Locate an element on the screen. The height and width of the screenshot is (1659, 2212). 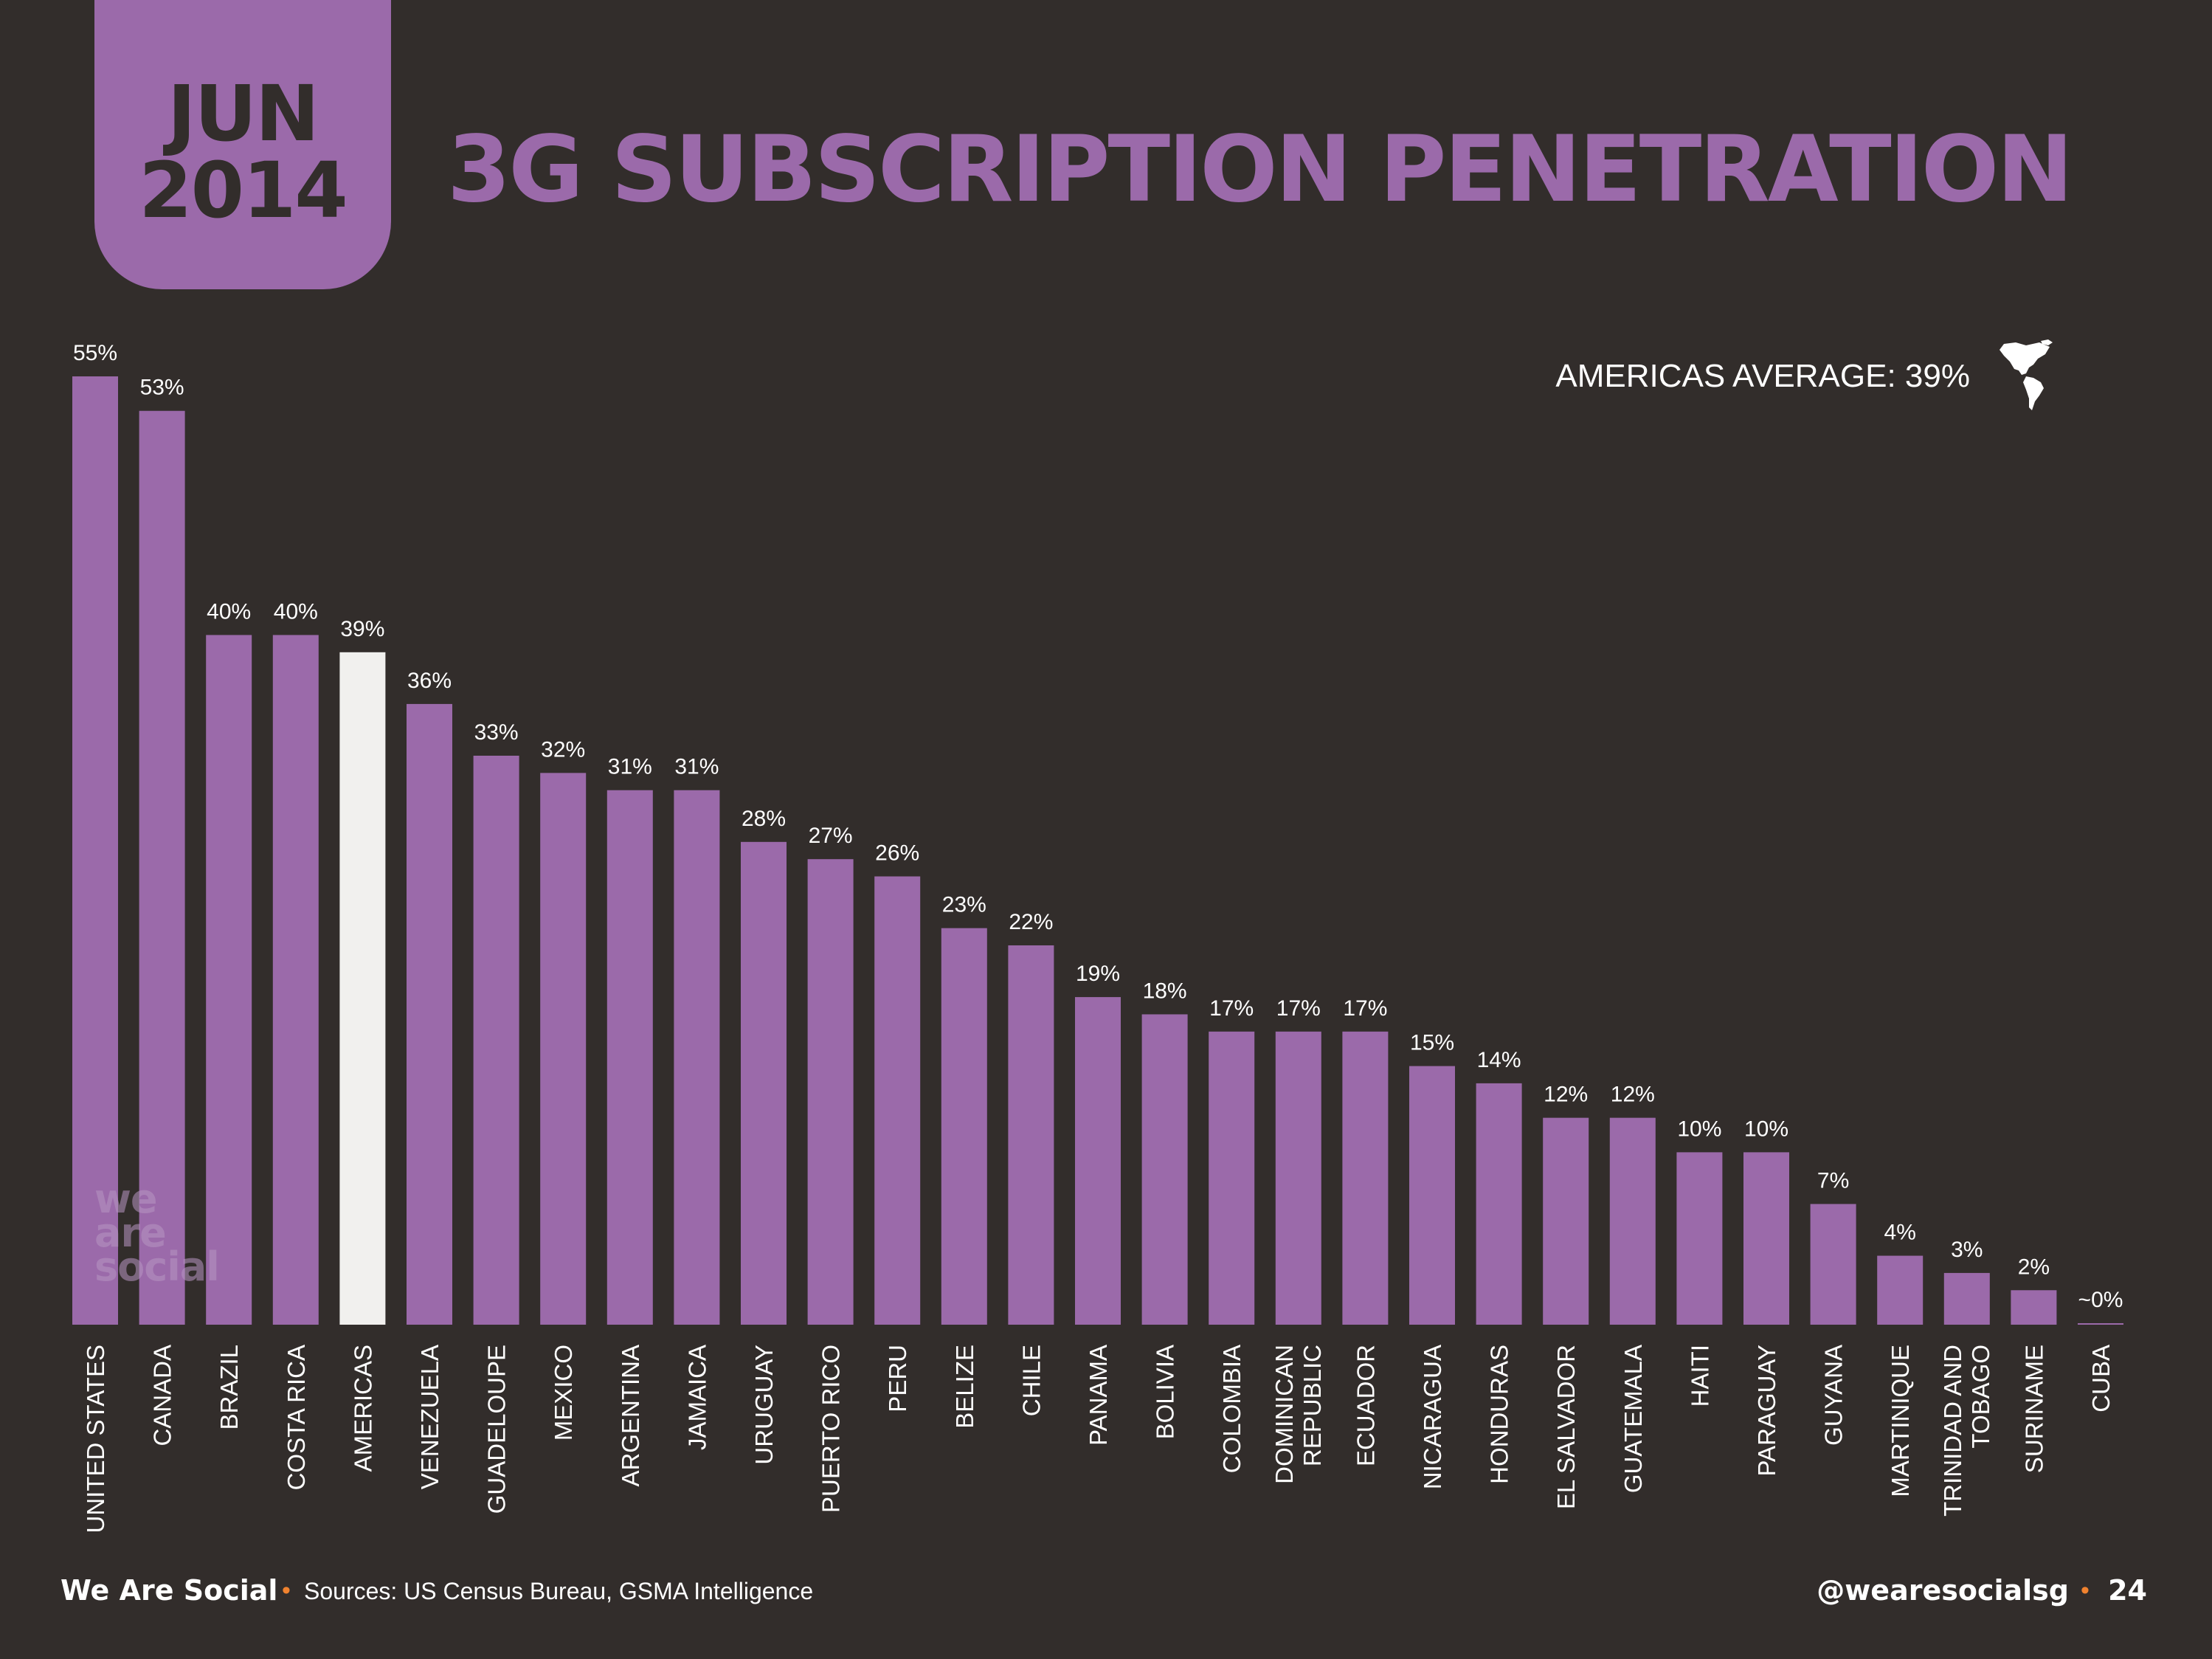
category-label: AMERICAS is located at coordinates (362, 1408).